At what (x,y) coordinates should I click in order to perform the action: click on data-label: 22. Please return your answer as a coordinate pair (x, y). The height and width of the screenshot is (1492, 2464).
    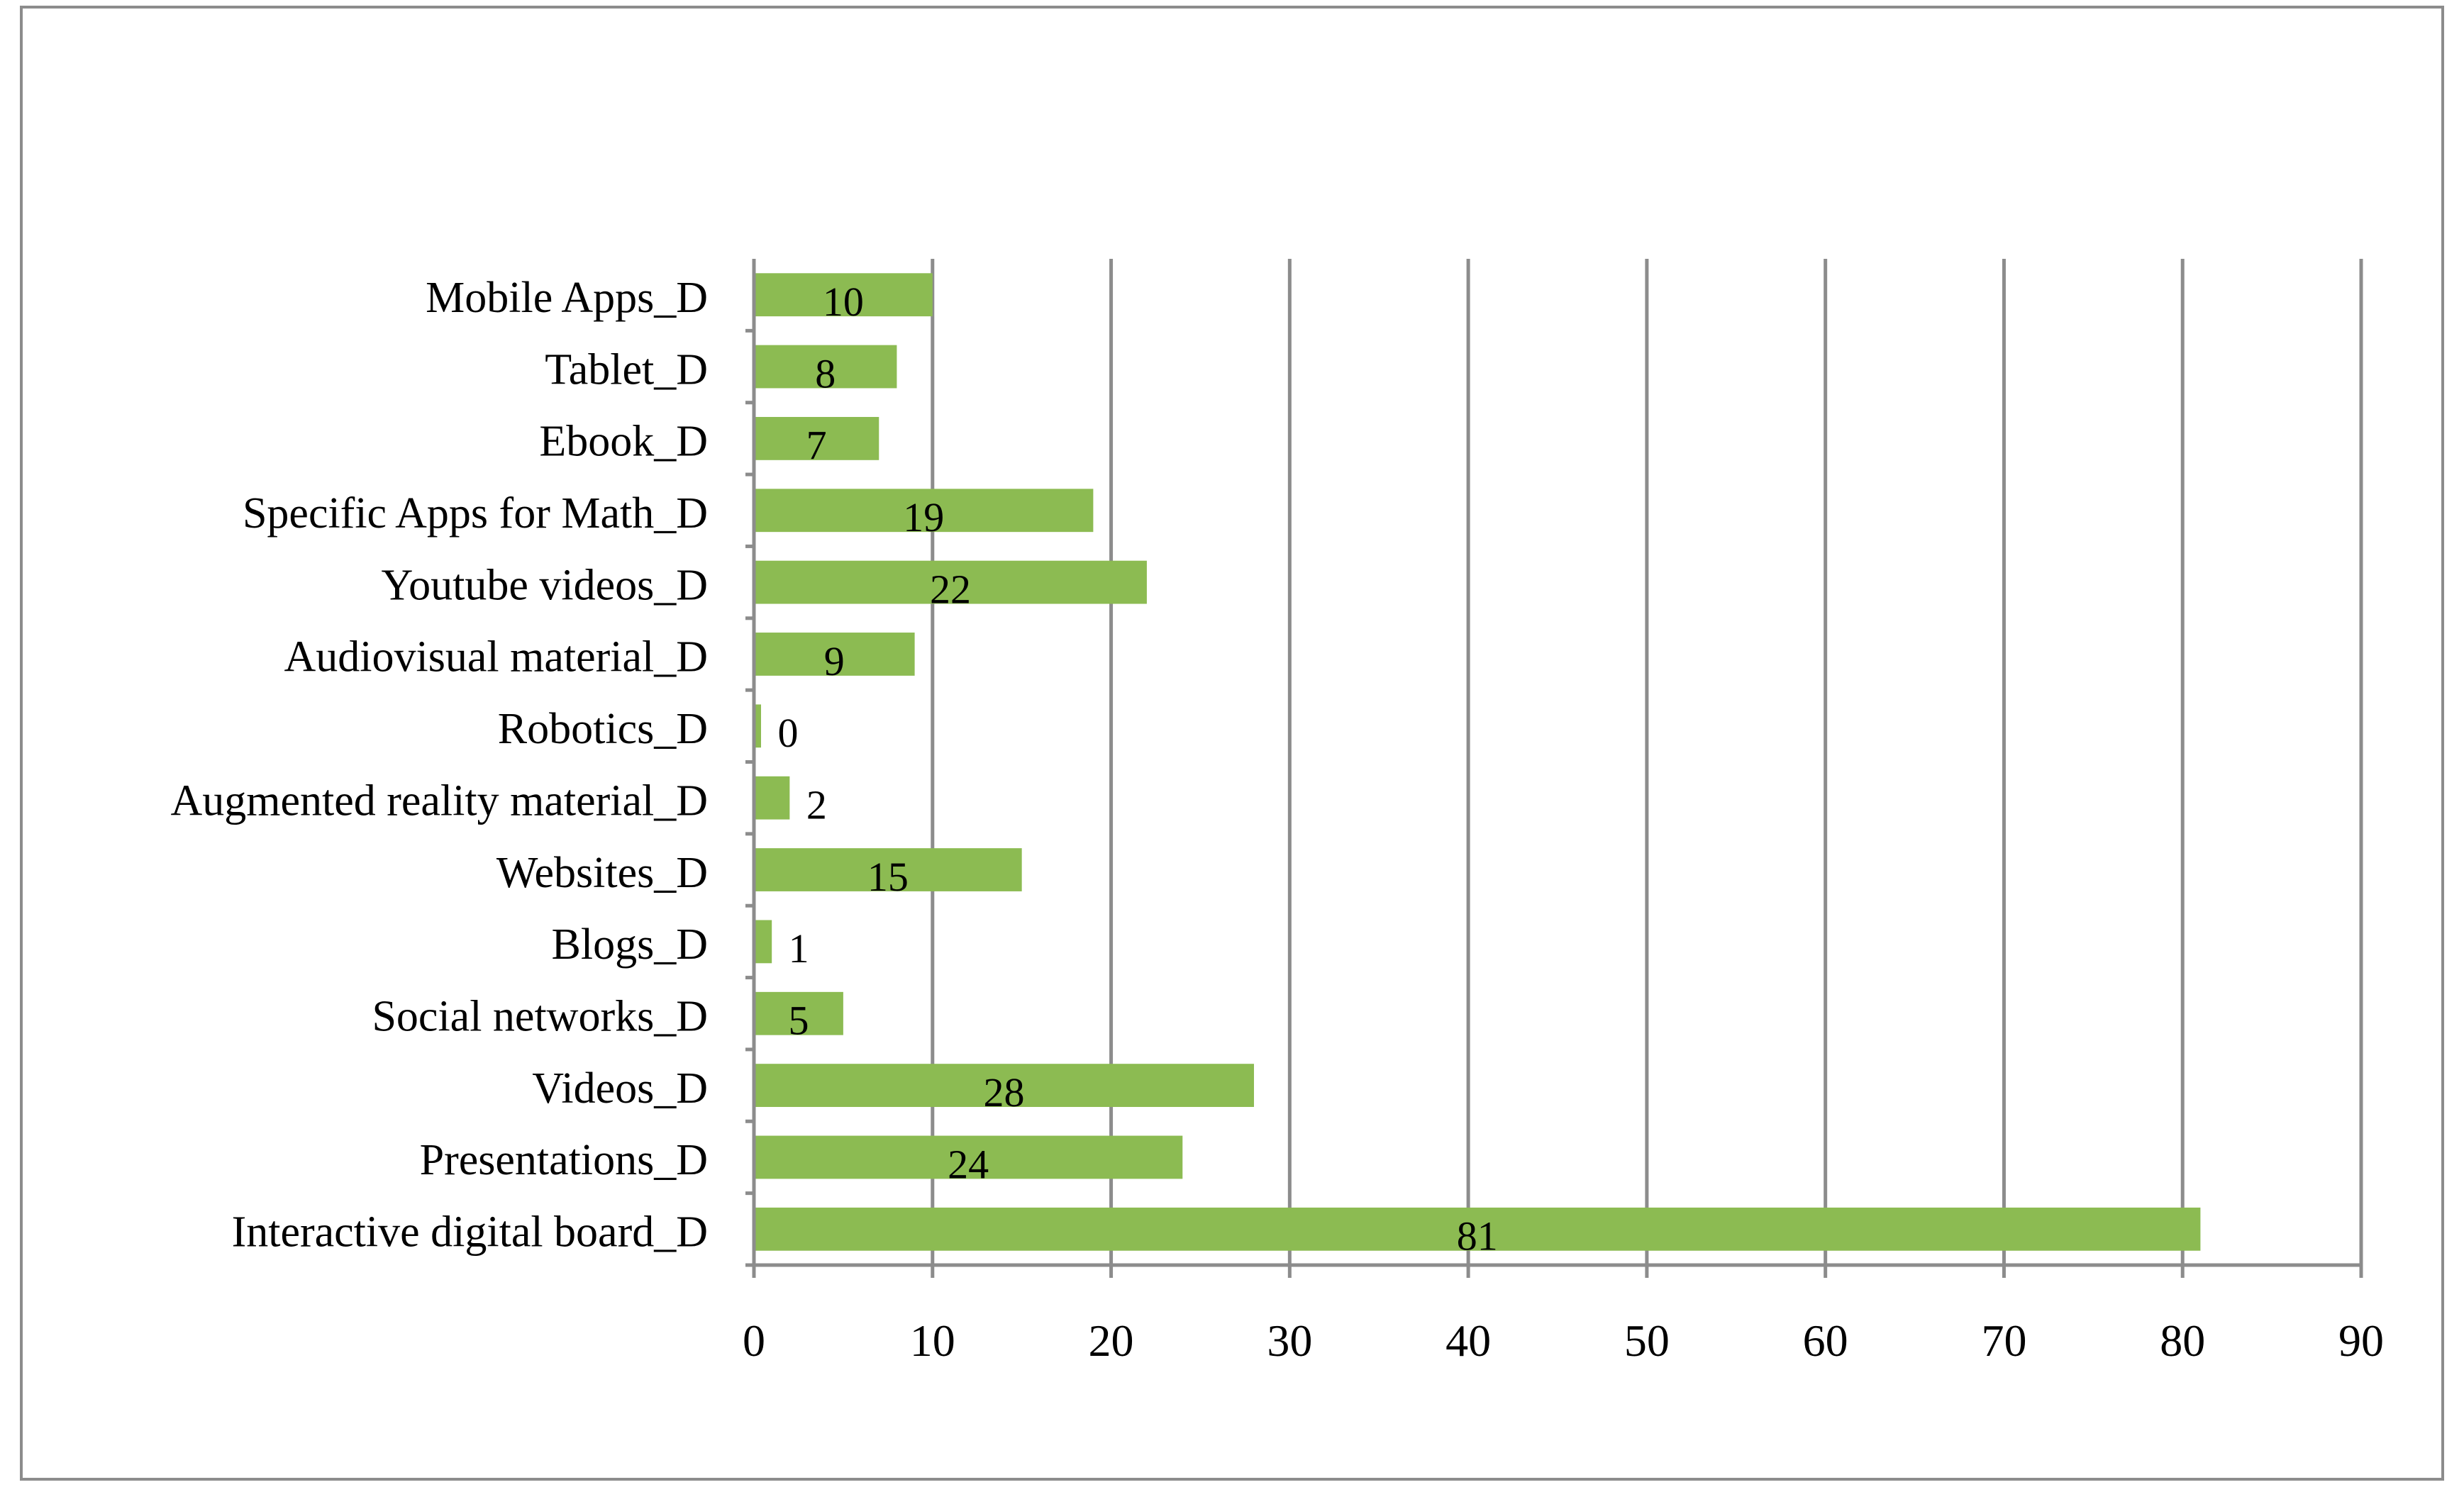
    Looking at the image, I should click on (950, 589).